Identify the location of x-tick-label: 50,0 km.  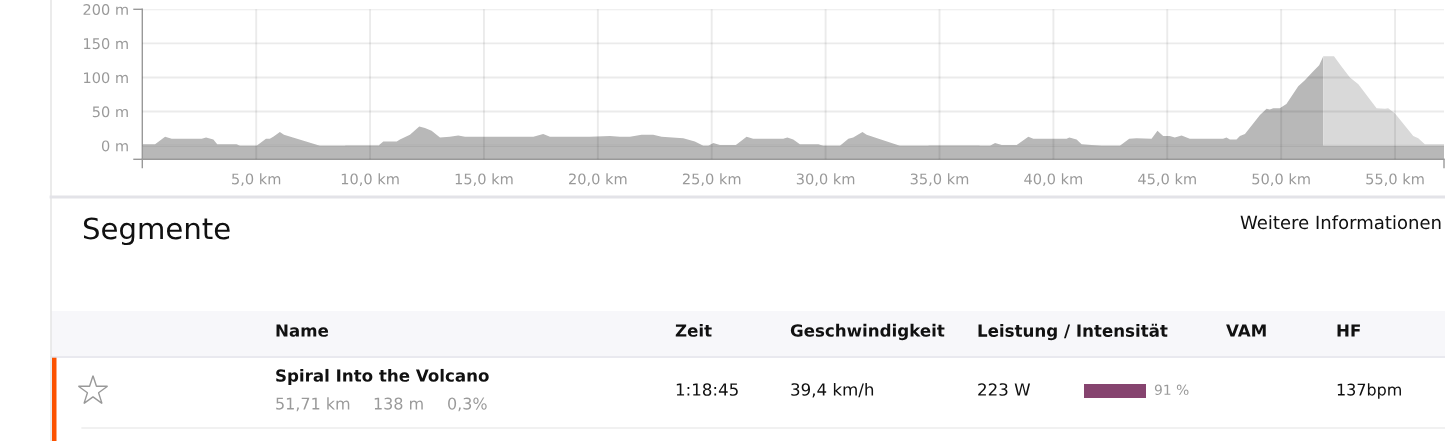
(1281, 179).